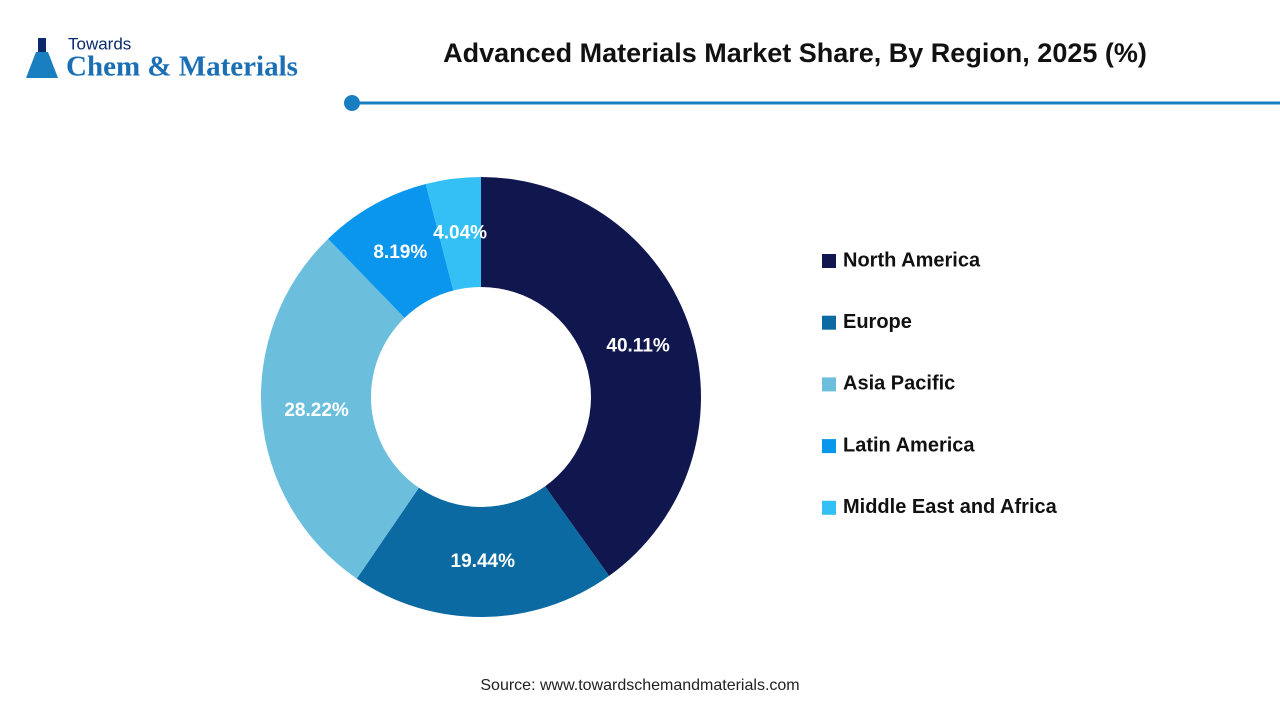 This screenshot has width=1280, height=720. I want to click on legend-label: Asia Pacific, so click(899, 384).